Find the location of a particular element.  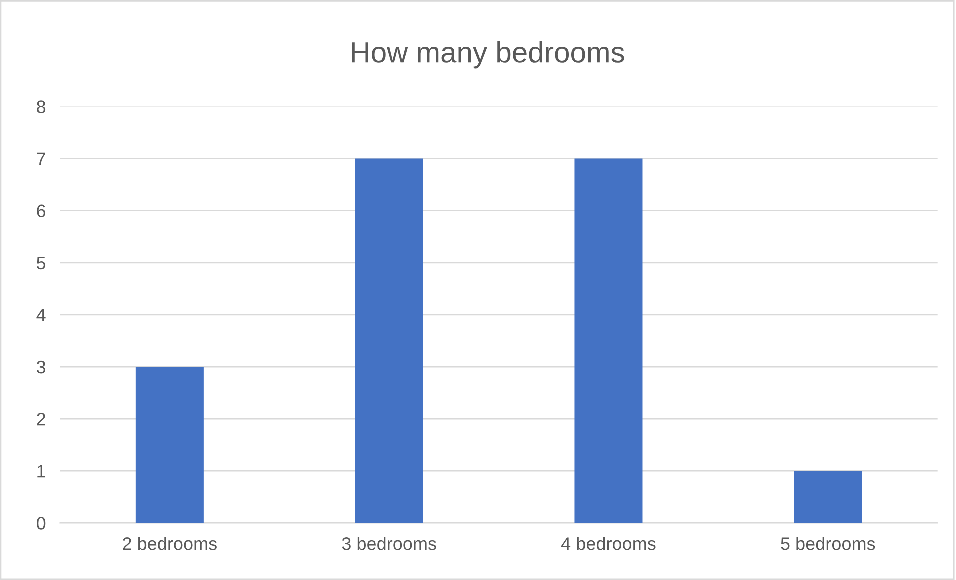

x-tick-label: 4 bedrooms is located at coordinates (608, 543).